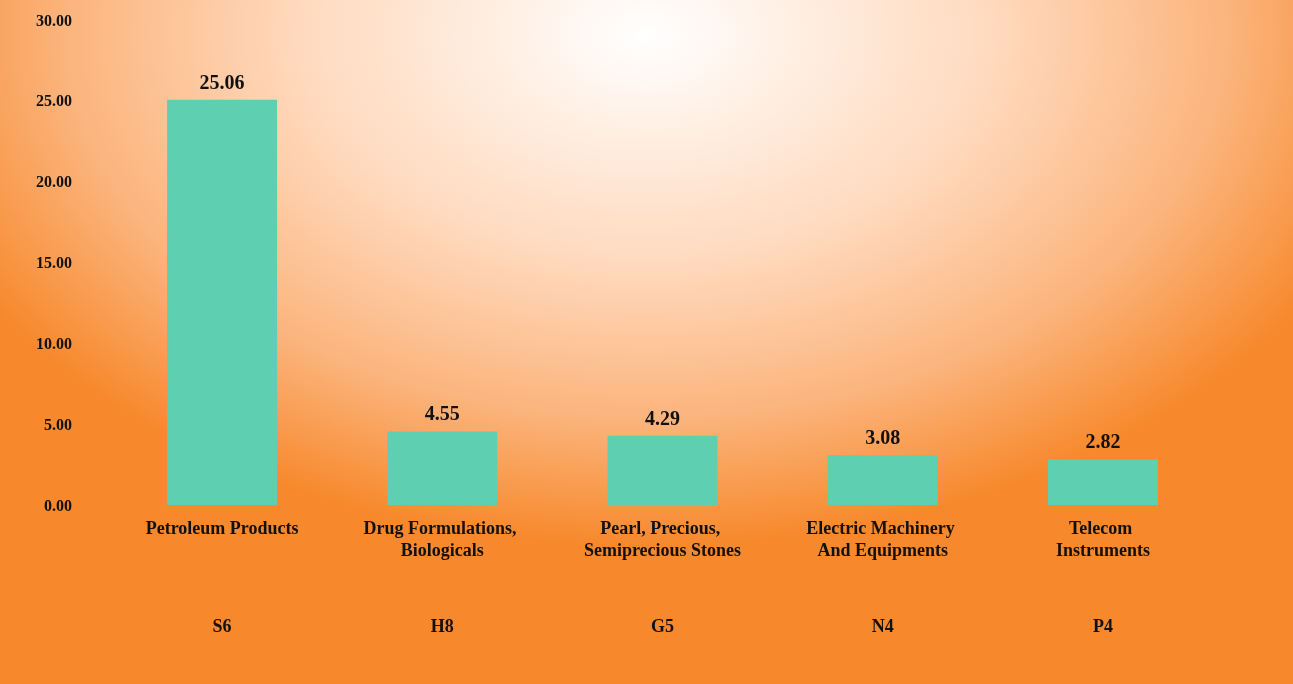 The width and height of the screenshot is (1293, 684). Describe the element at coordinates (1103, 441) in the screenshot. I see `data-label: 2.82` at that location.